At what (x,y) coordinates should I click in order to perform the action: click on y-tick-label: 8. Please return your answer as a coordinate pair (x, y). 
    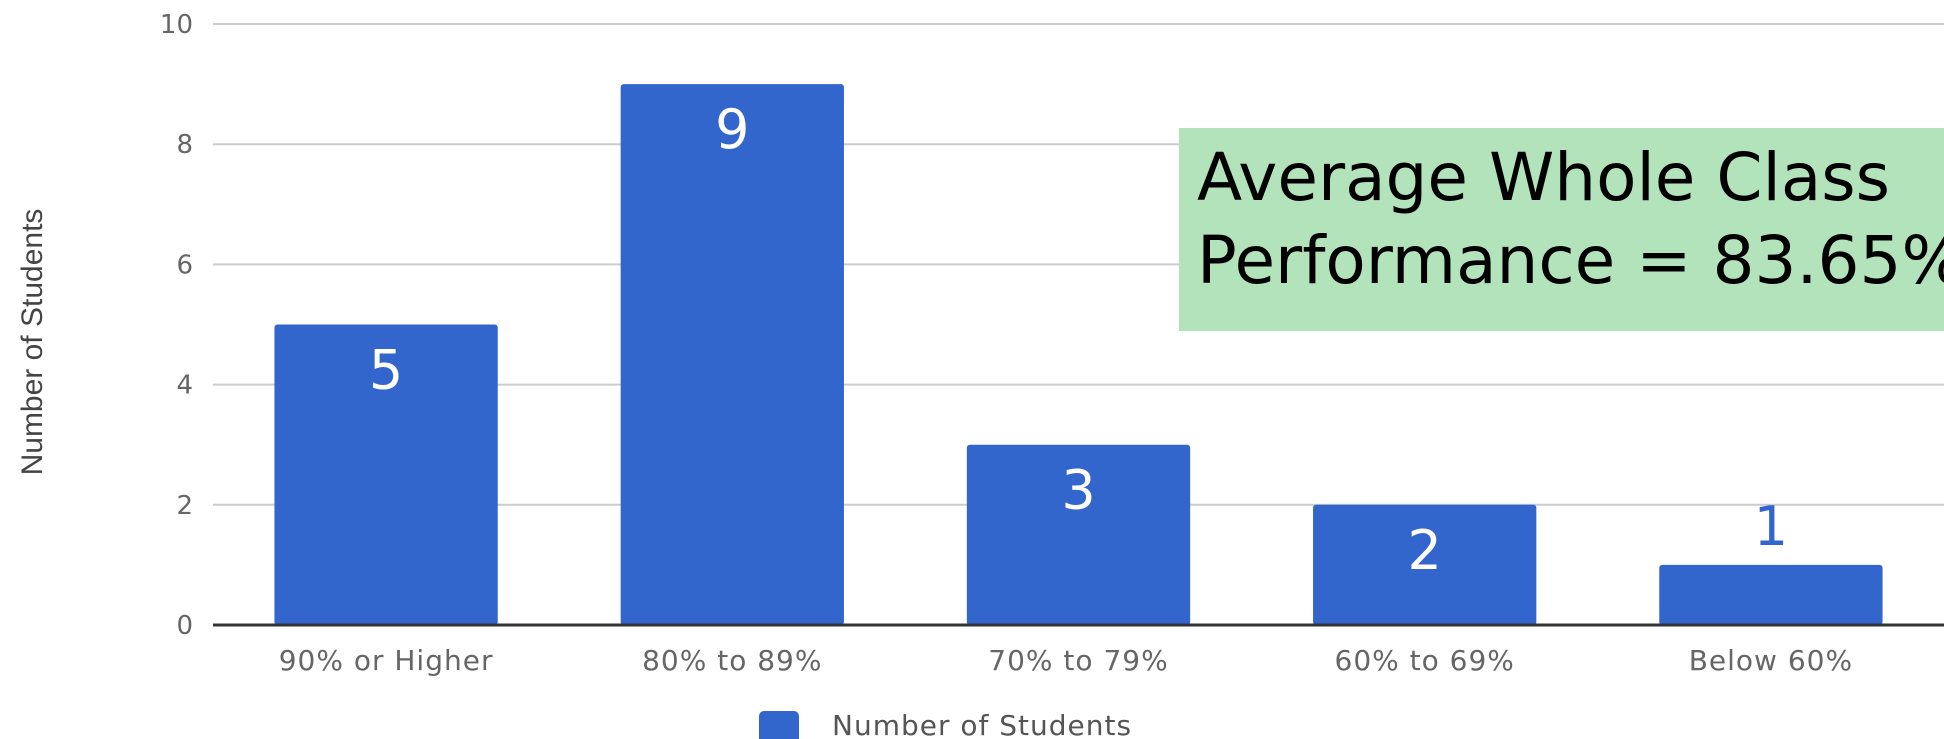
    Looking at the image, I should click on (184, 145).